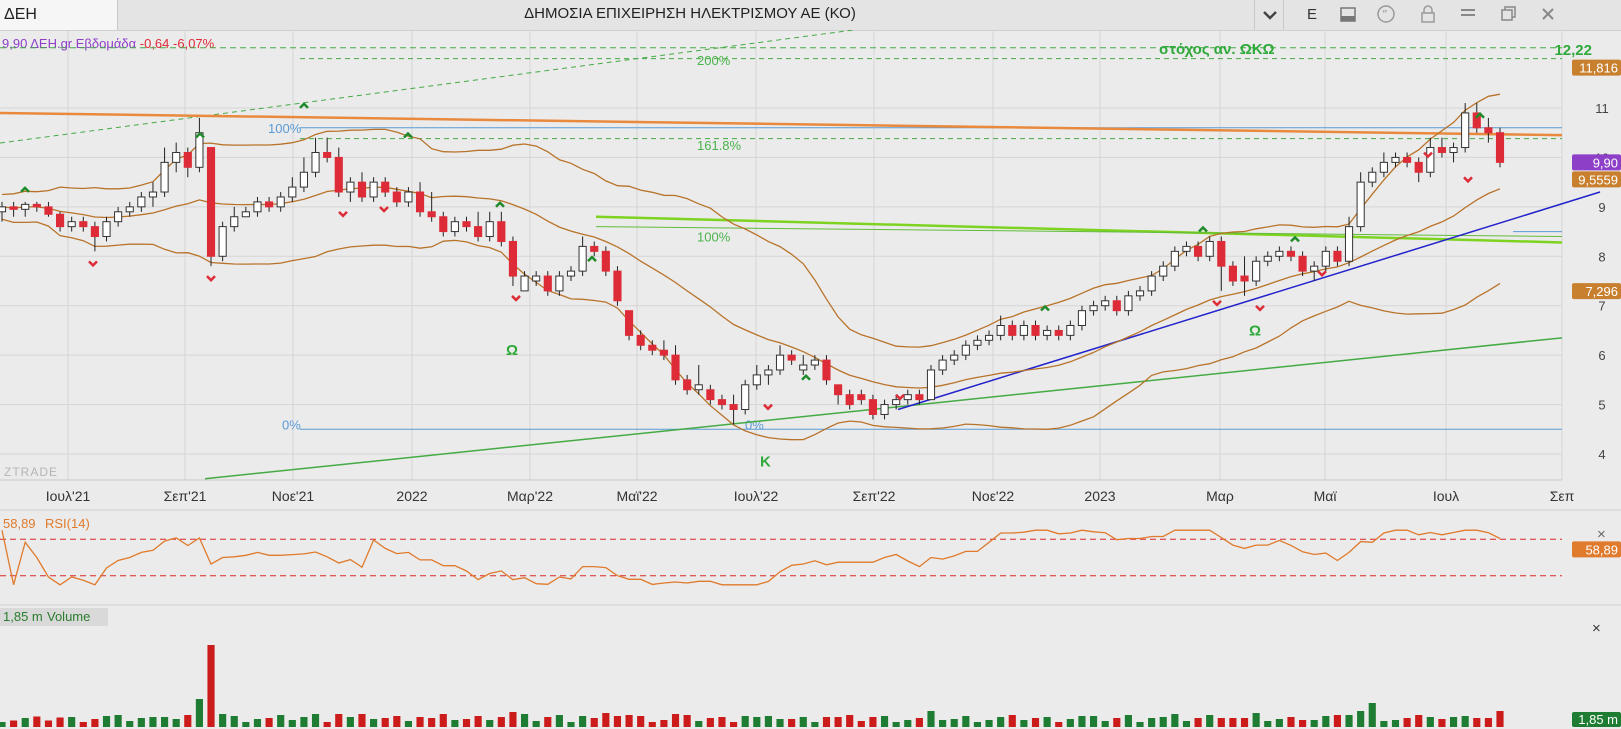  What do you see at coordinates (31, 472) in the screenshot?
I see `watermark: ZTRADE` at bounding box center [31, 472].